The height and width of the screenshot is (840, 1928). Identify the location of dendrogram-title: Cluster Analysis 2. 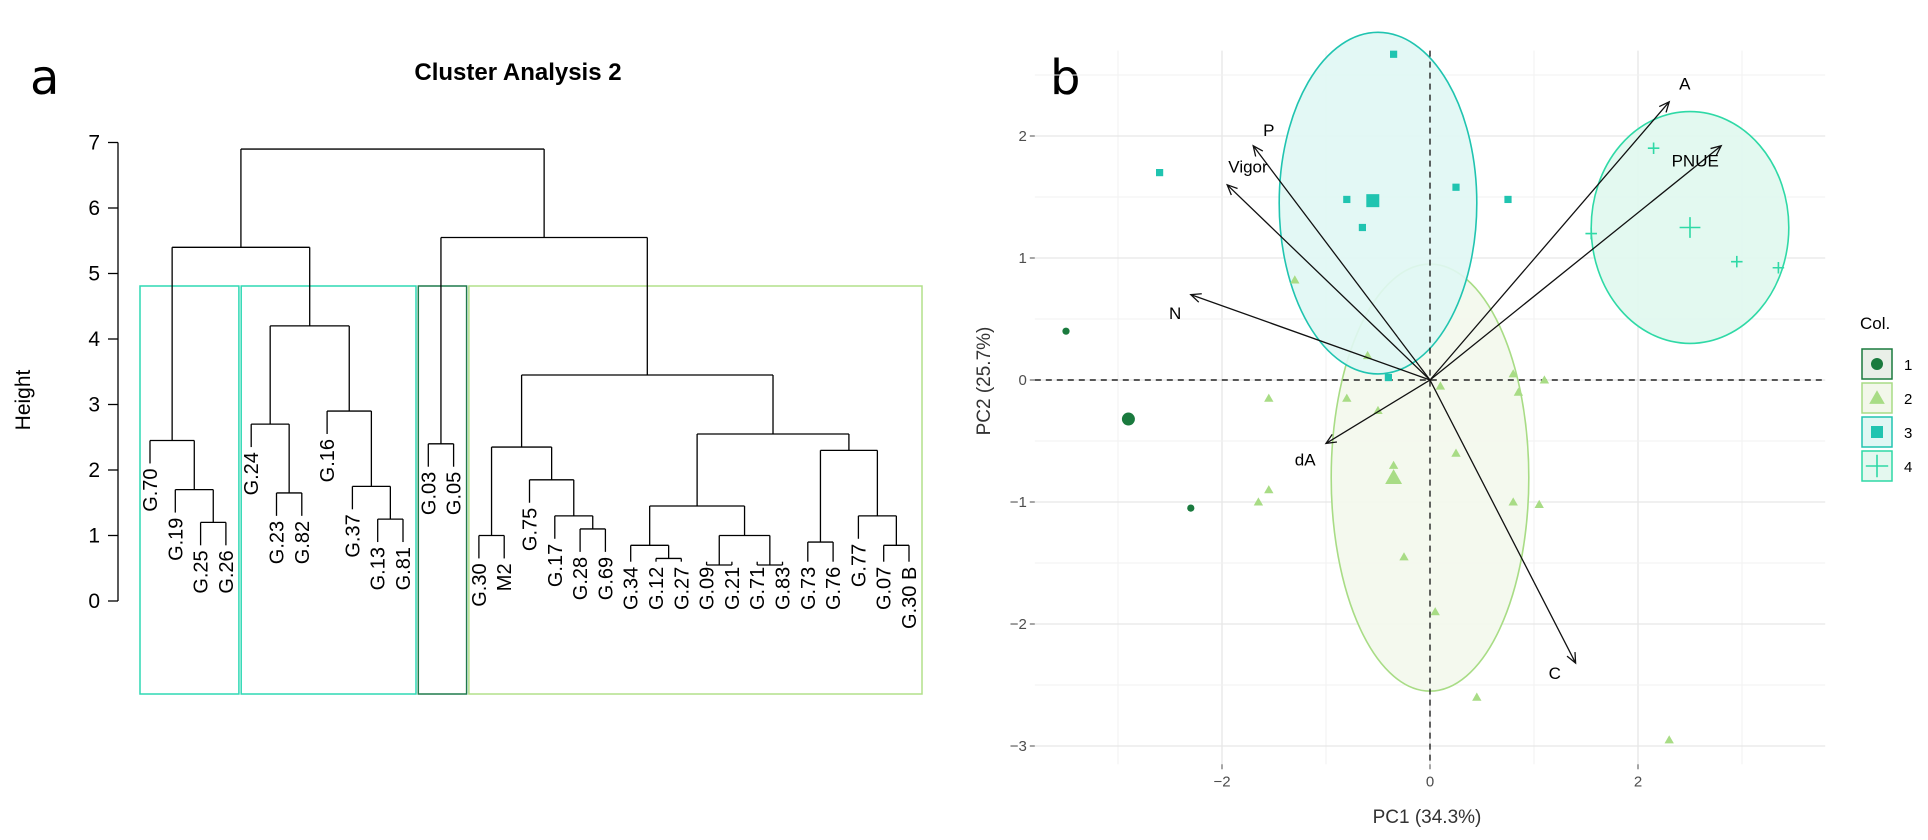
(517, 72).